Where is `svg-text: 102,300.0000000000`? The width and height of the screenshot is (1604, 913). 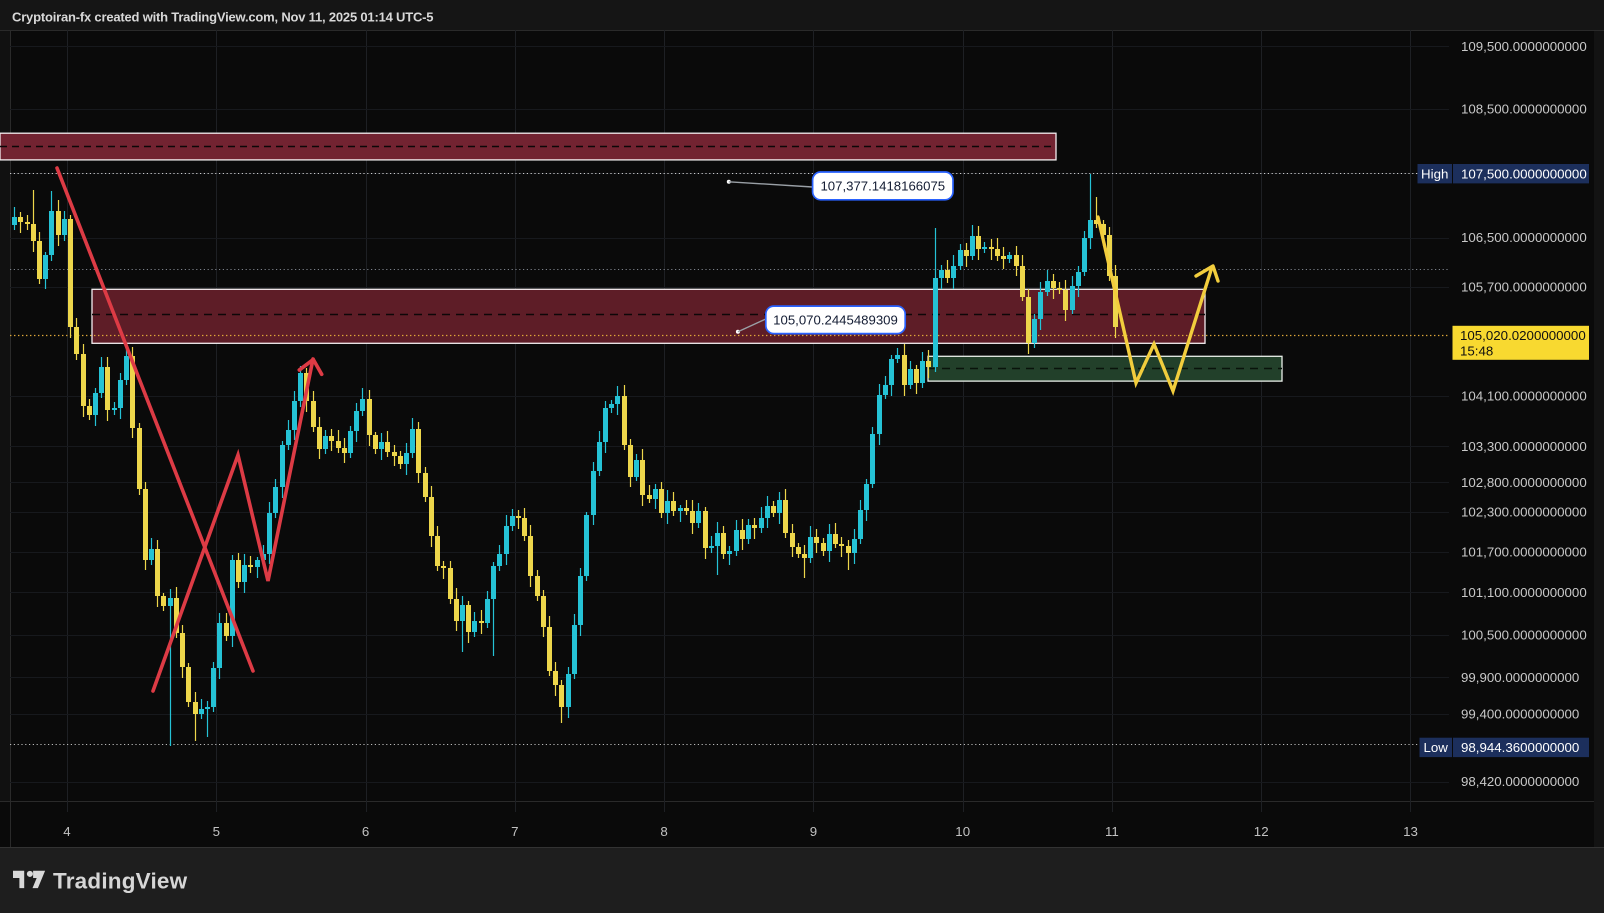 svg-text: 102,300.0000000000 is located at coordinates (1524, 512).